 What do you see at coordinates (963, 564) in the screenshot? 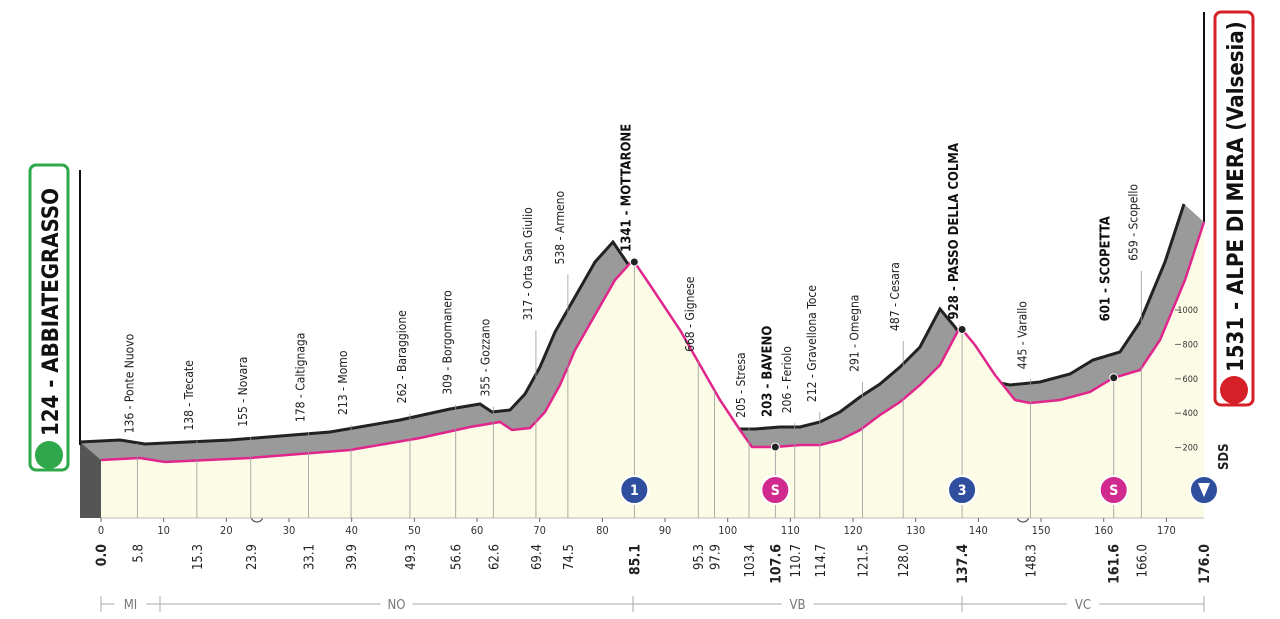
I see `km-label: 137.4` at bounding box center [963, 564].